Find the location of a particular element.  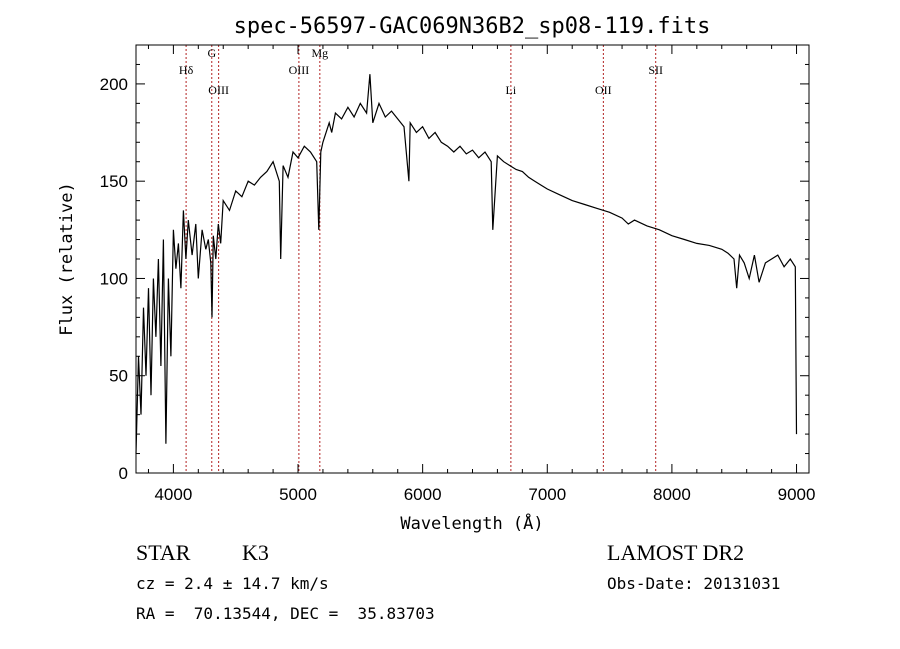

x-tick-label: 7000 is located at coordinates (547, 494).